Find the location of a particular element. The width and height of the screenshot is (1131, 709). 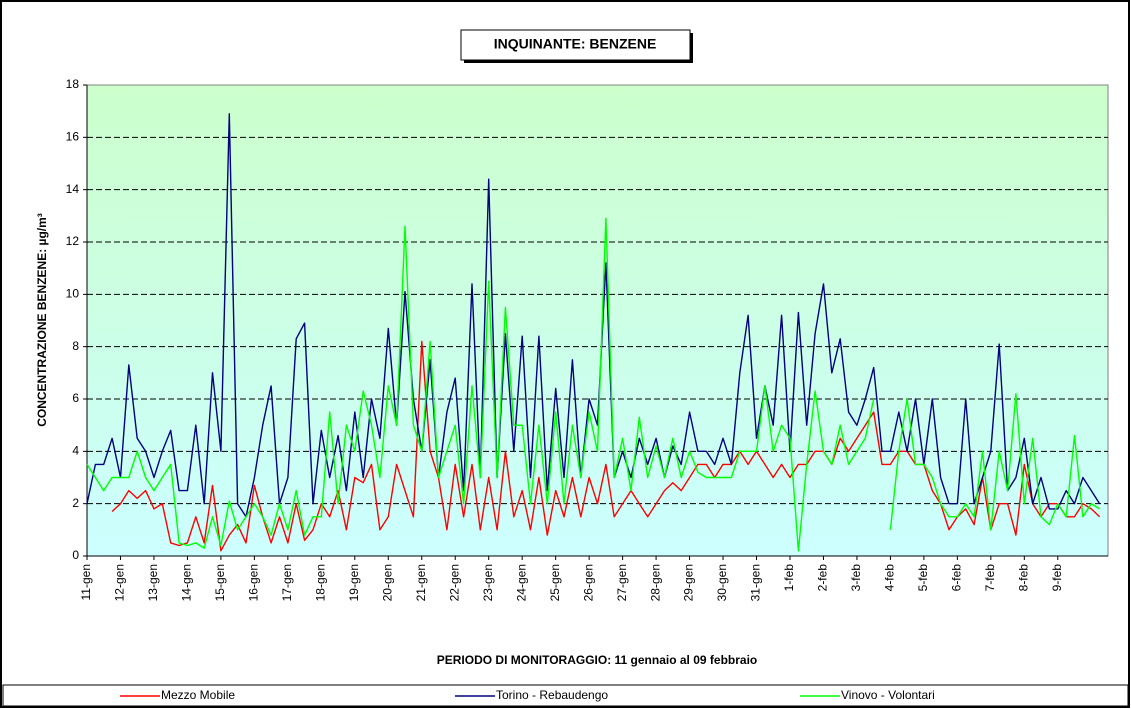

x-tick-label: 2-feb is located at coordinates (823, 578).